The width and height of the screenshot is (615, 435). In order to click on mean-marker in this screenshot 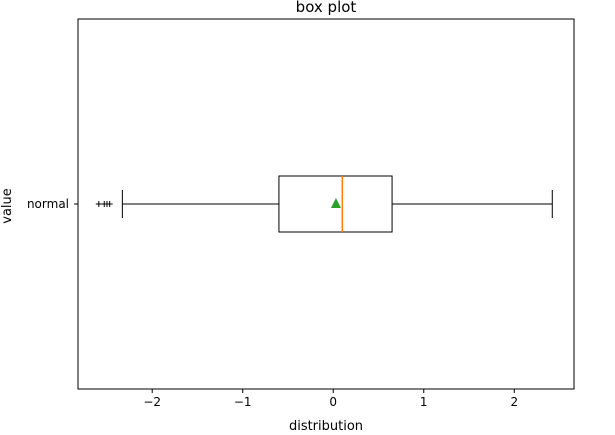, I will do `click(335, 203)`.